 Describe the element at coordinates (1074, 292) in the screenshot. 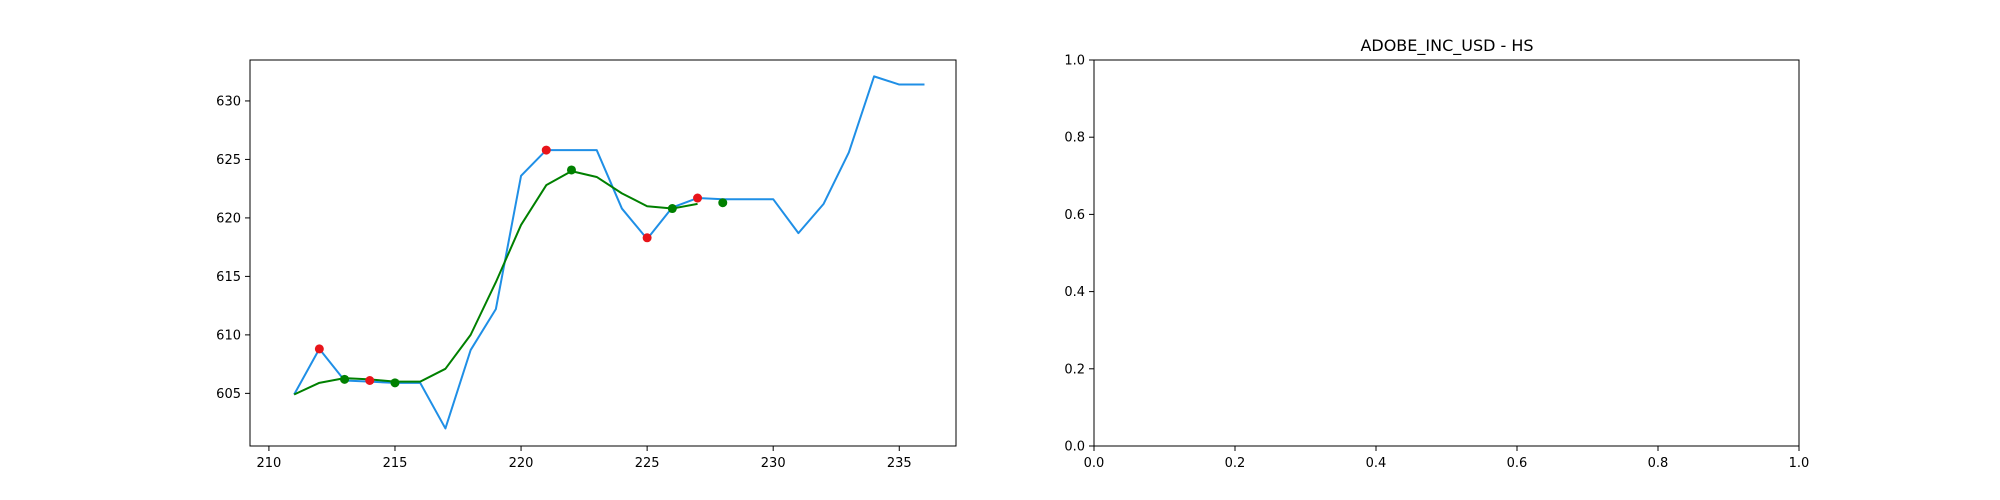

I see `right-chart-y-tick-label: 0.4` at that location.